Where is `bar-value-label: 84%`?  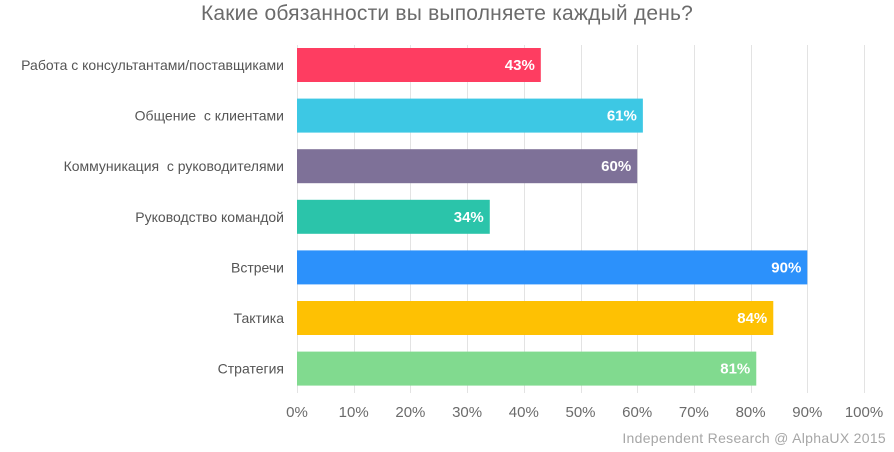
bar-value-label: 84% is located at coordinates (752, 318).